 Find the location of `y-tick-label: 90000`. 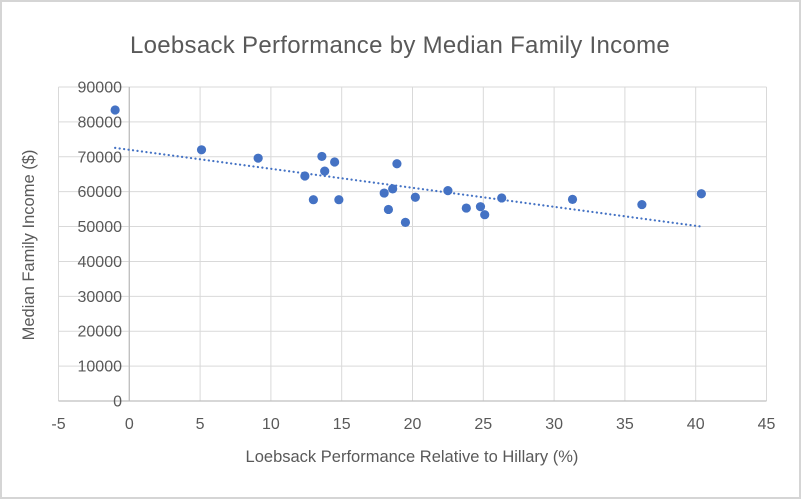

y-tick-label: 90000 is located at coordinates (100, 88).